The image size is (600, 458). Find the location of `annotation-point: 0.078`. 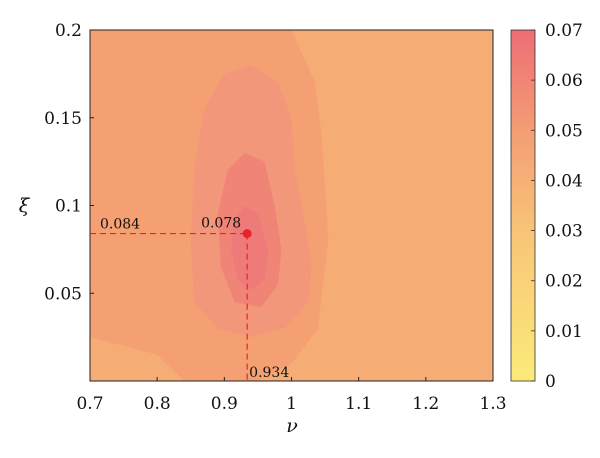

annotation-point: 0.078 is located at coordinates (221, 224).